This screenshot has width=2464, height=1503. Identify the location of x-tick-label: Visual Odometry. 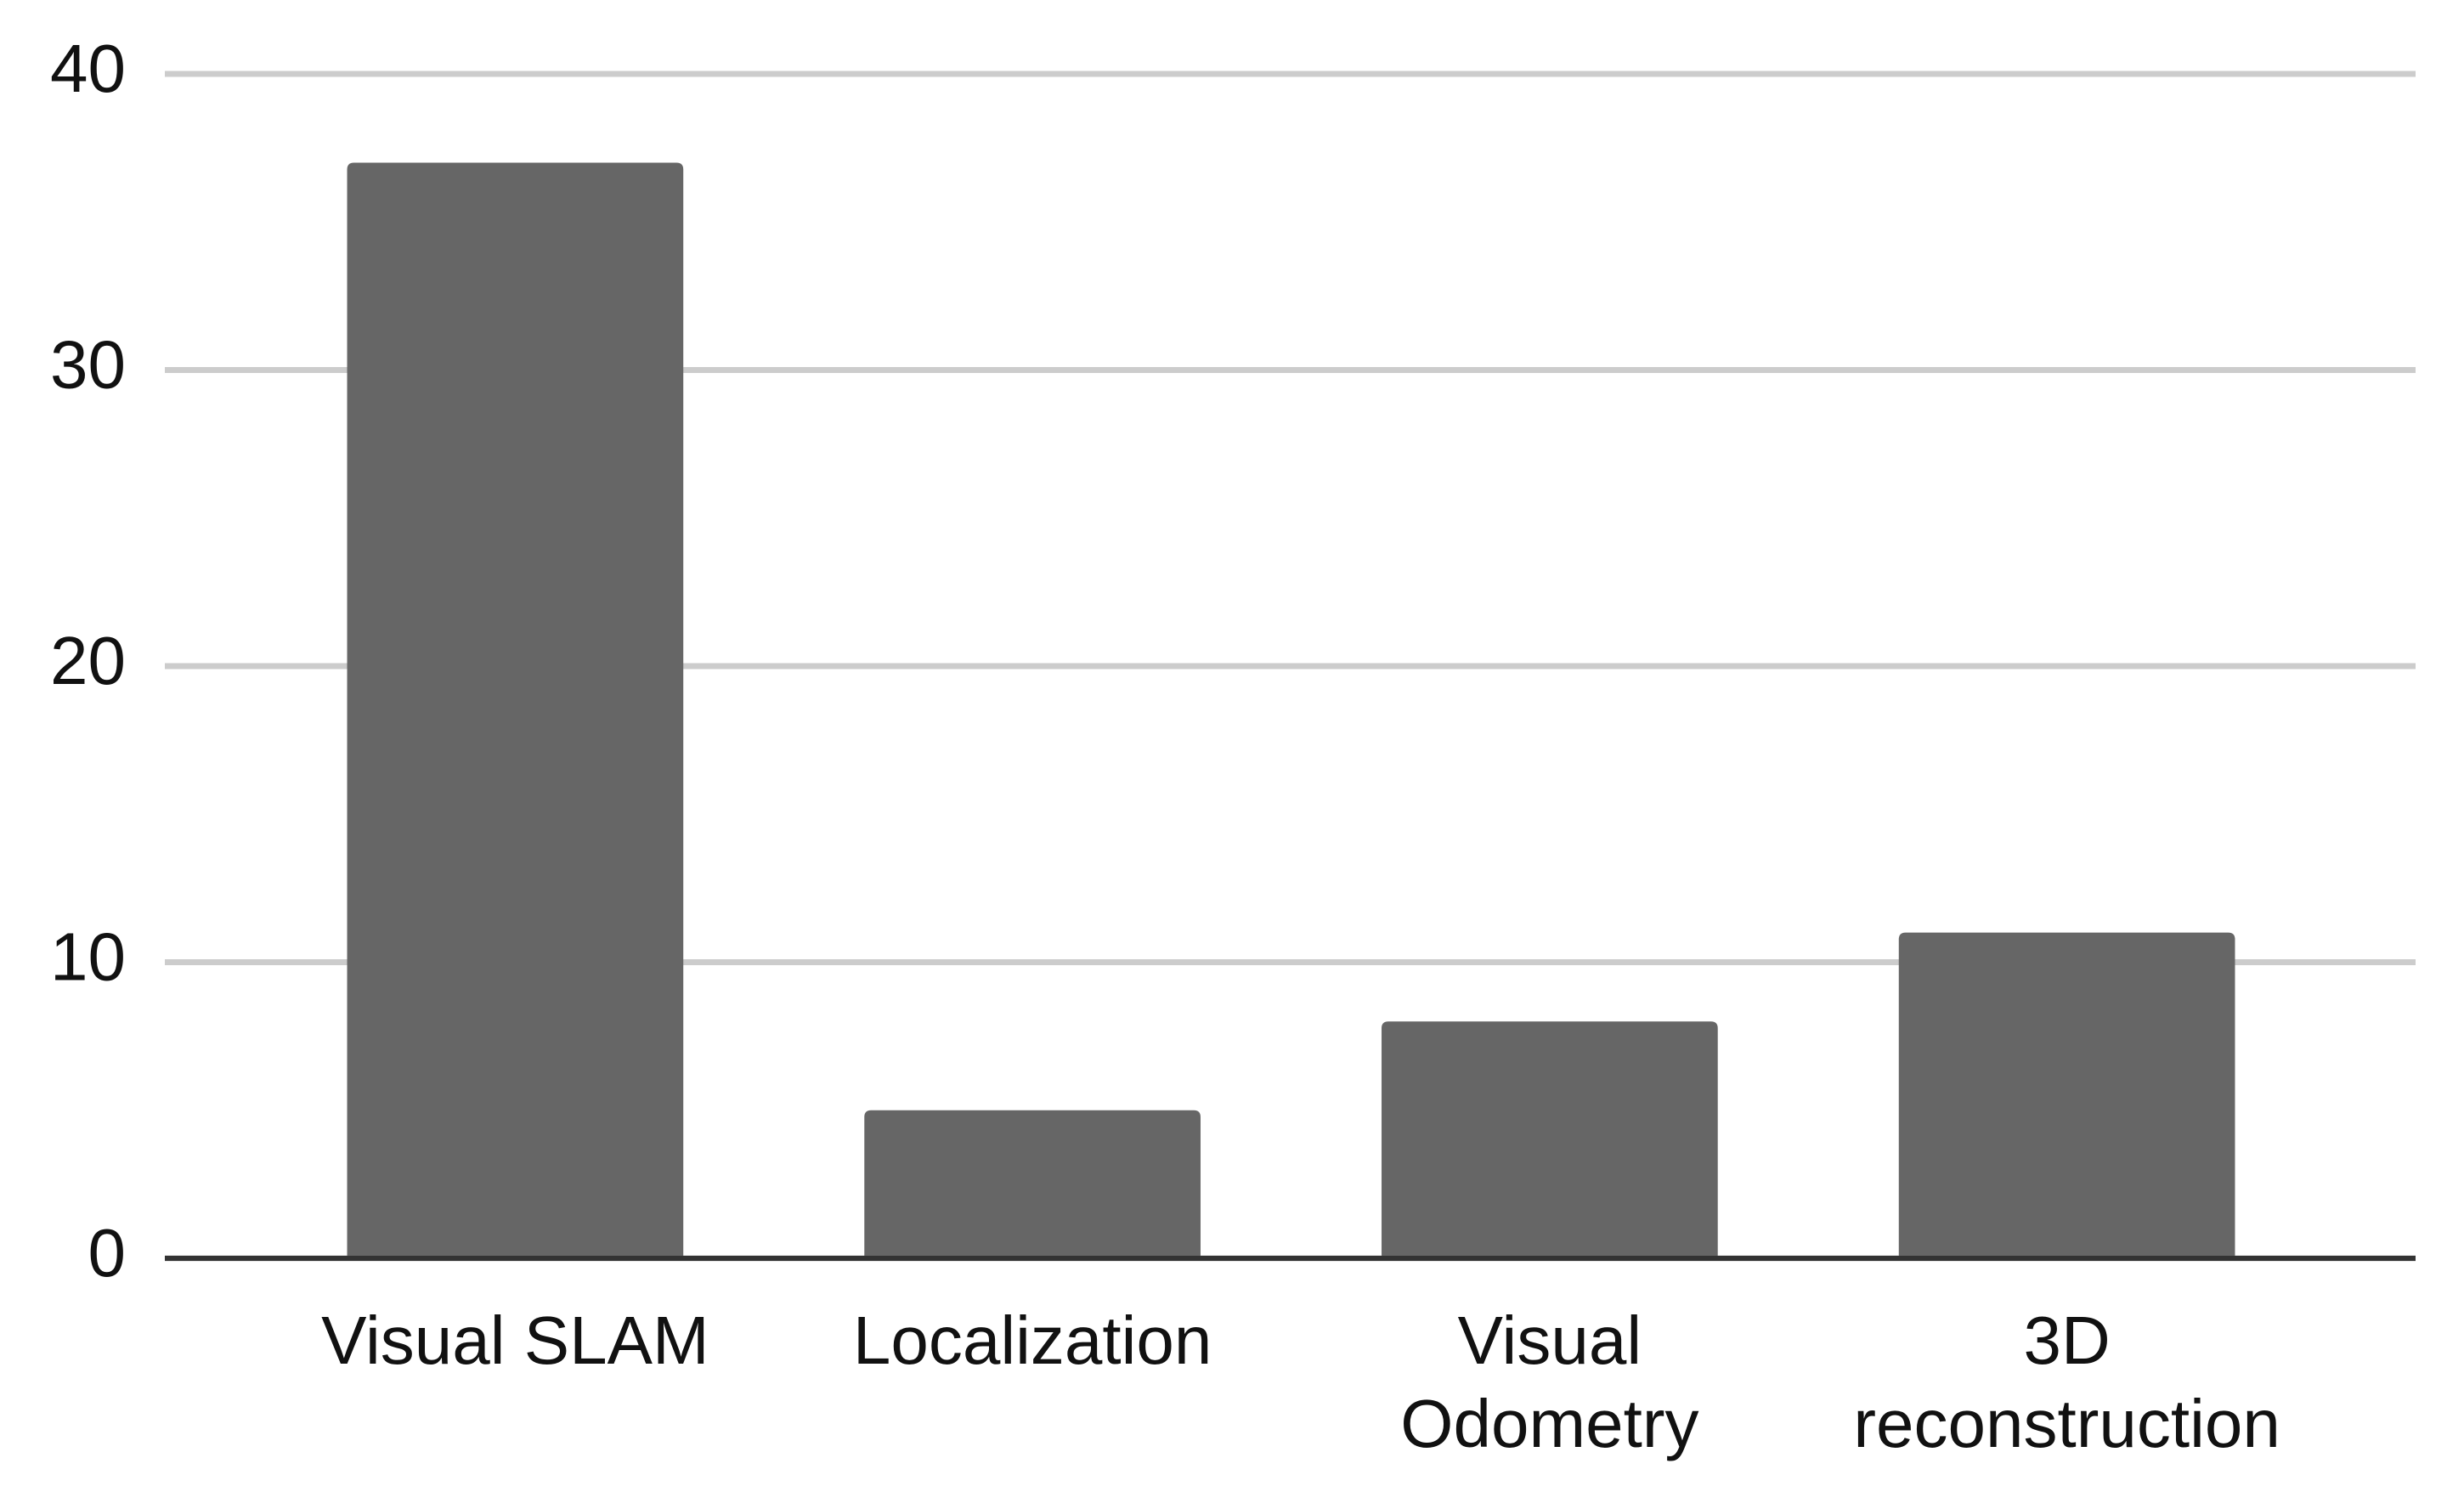
(1549, 1381).